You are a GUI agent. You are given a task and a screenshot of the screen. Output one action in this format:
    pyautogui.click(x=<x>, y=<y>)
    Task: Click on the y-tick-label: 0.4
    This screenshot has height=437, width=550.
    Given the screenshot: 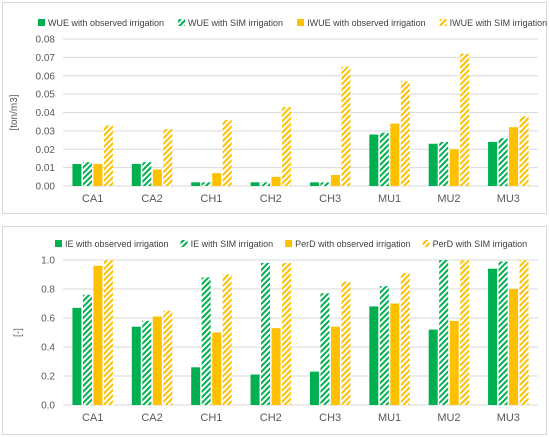 What is the action you would take?
    pyautogui.click(x=48, y=348)
    